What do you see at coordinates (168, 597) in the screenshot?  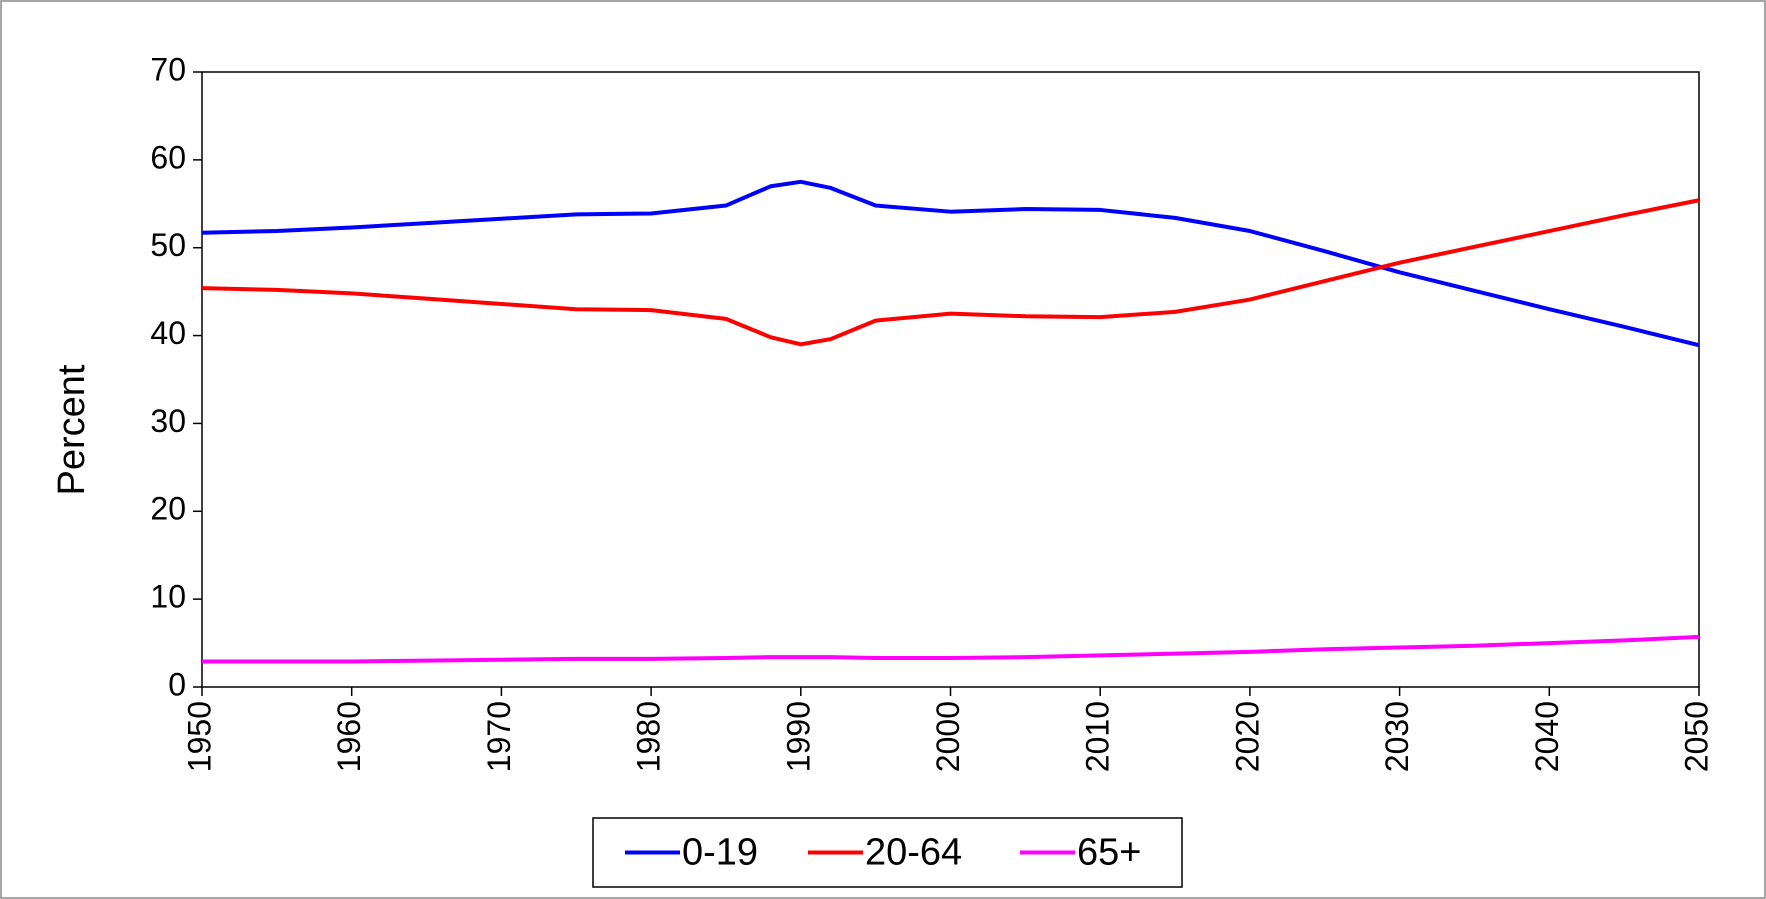 I see `y-tick-label: 10` at bounding box center [168, 597].